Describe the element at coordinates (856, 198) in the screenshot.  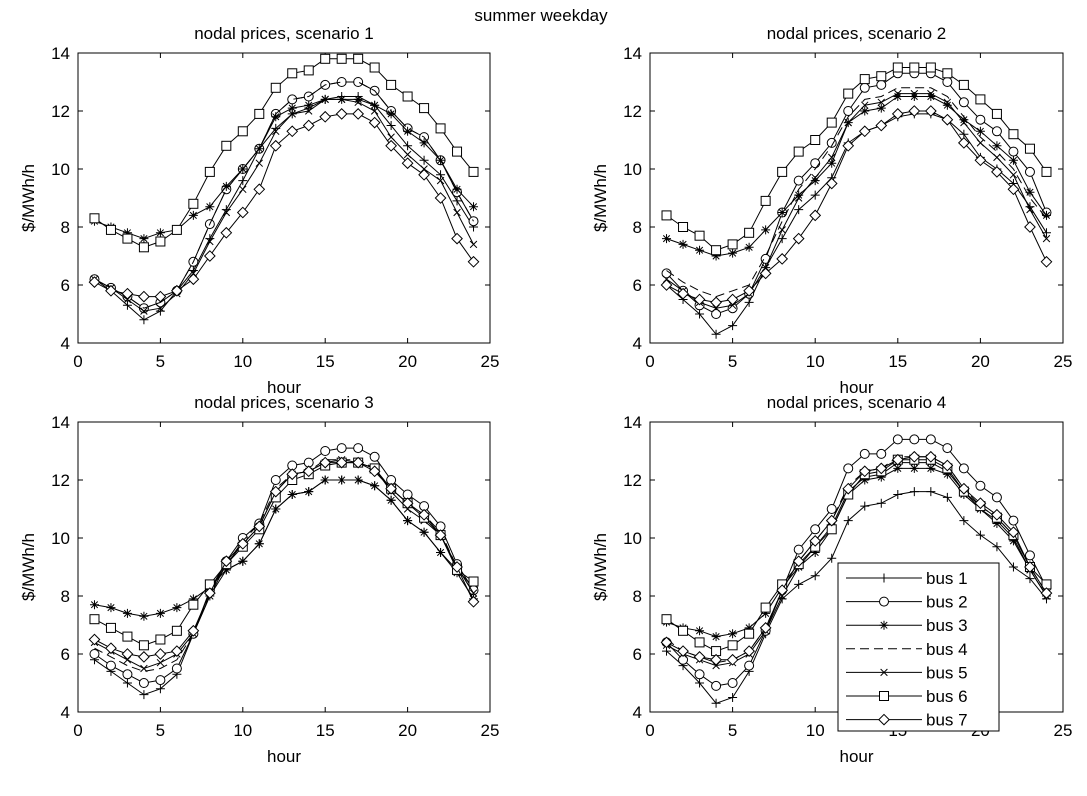
I see `axes-box` at that location.